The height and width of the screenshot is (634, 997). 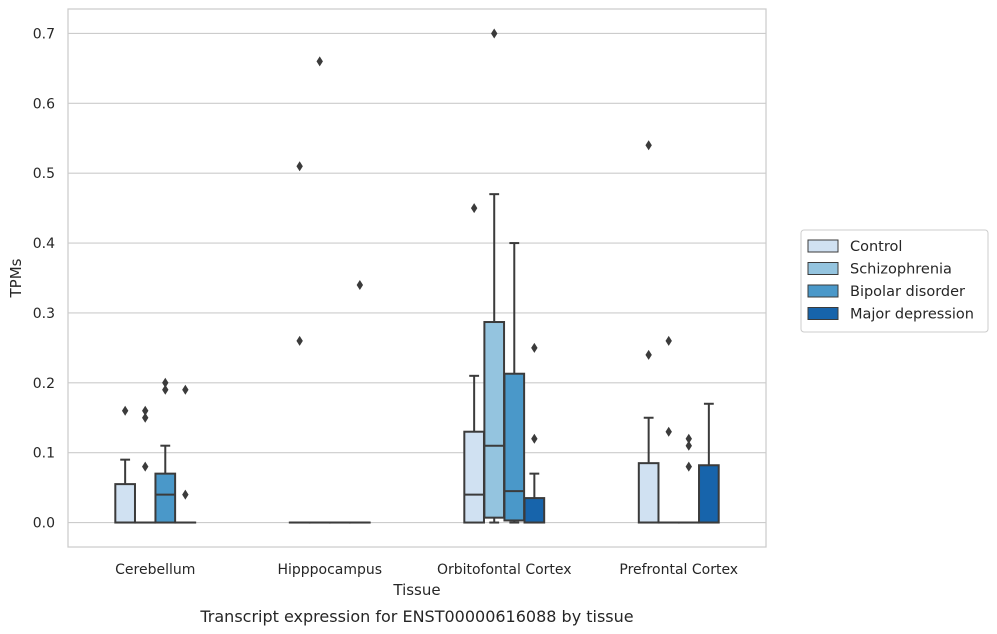 What do you see at coordinates (44, 454) in the screenshot?
I see `y-tick-label: 0.1` at bounding box center [44, 454].